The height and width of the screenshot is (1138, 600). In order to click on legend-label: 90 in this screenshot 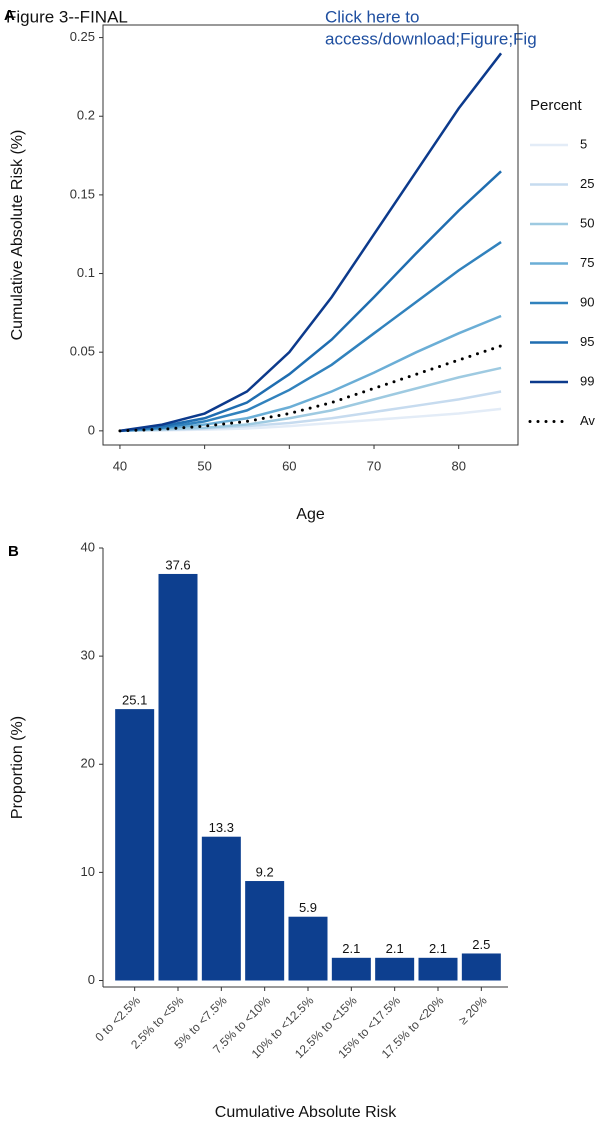, I will do `click(587, 301)`.